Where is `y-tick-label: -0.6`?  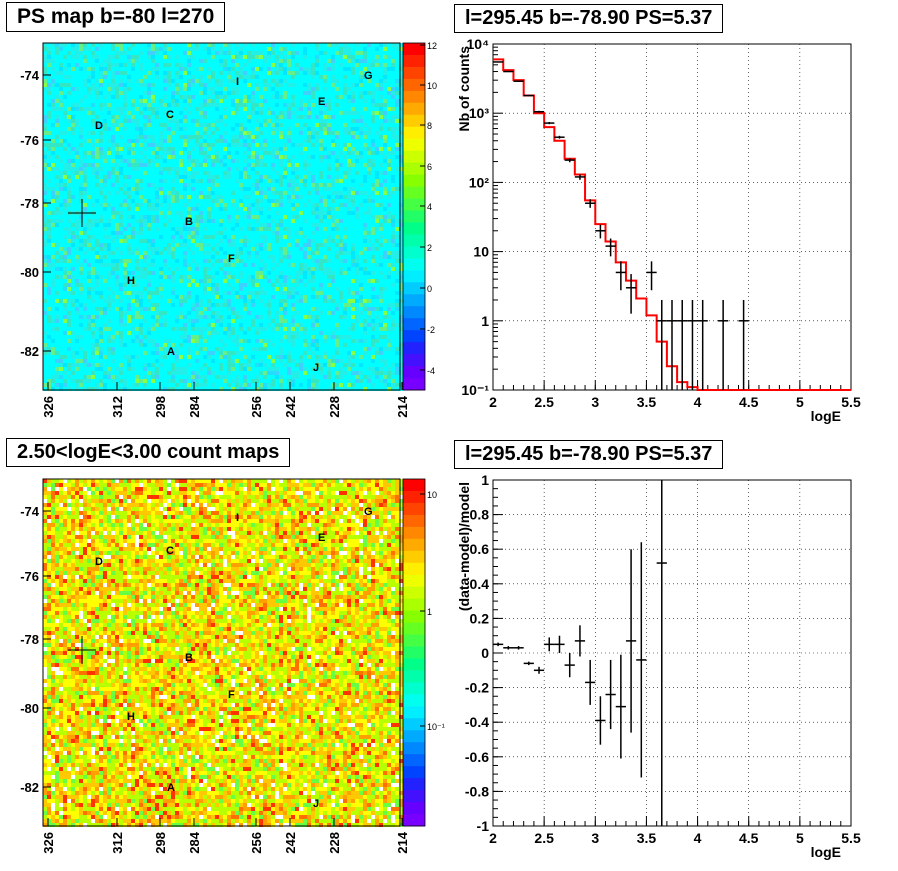
y-tick-label: -0.6 is located at coordinates (477, 757).